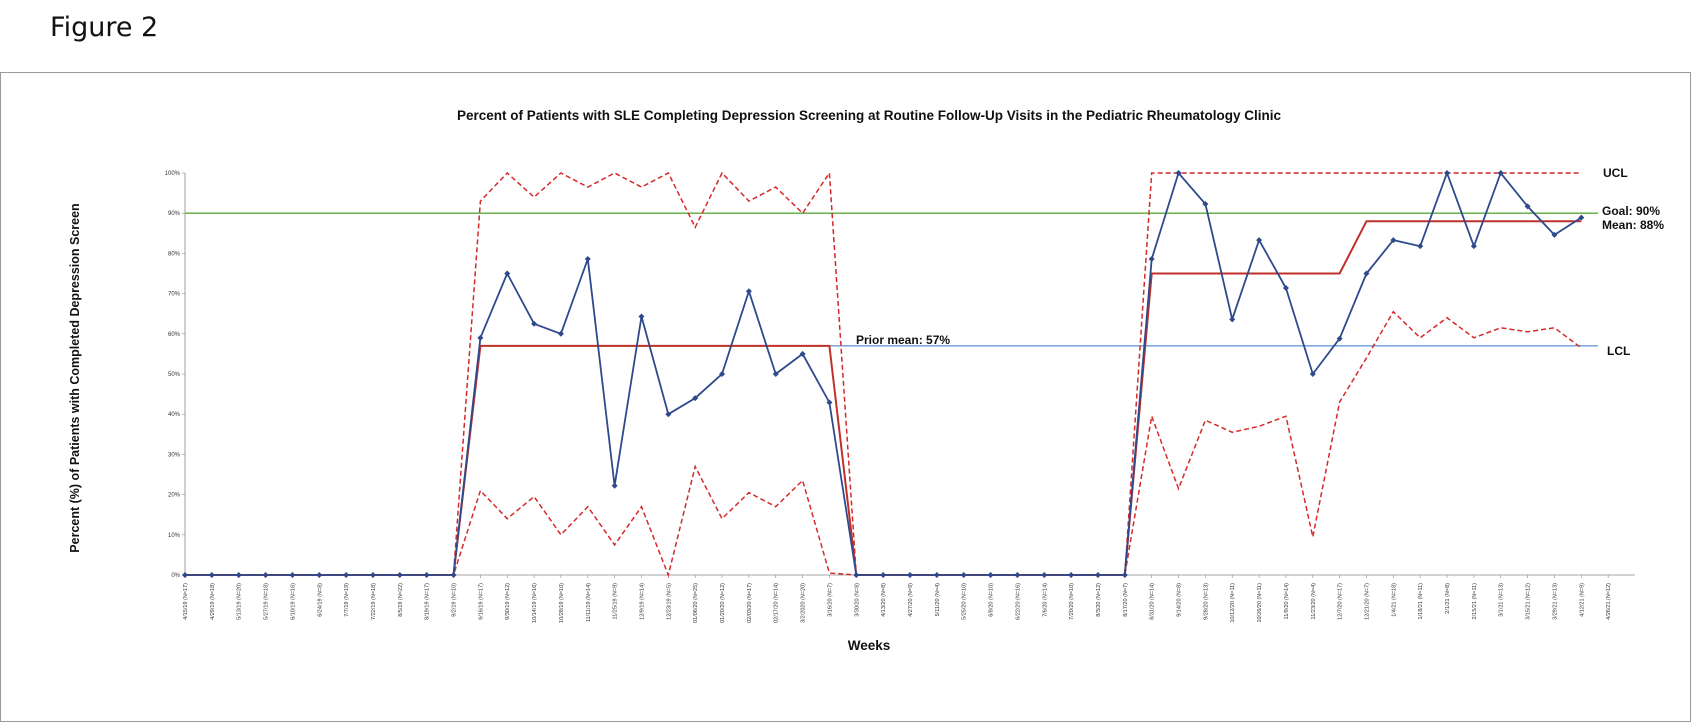 The image size is (1693, 725). Describe the element at coordinates (1367, 601) in the screenshot. I see `x-tick-label: 12/21/20 (N=7)` at that location.